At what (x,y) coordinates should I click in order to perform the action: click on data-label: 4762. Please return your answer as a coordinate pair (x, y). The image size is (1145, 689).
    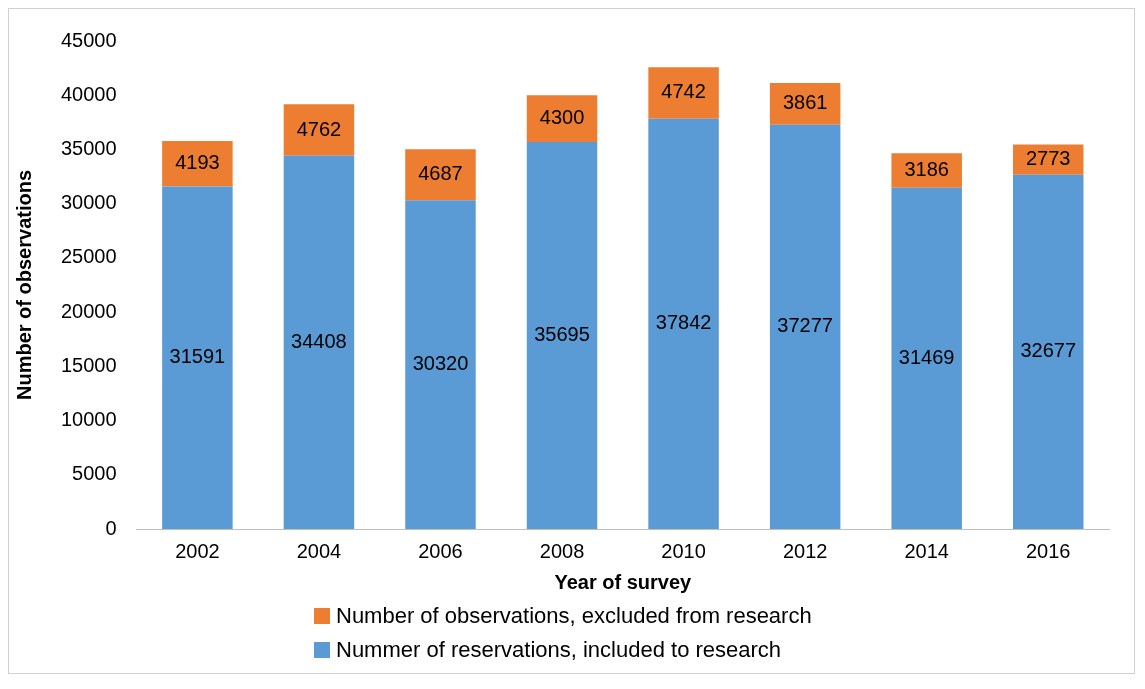
    Looking at the image, I should click on (319, 128).